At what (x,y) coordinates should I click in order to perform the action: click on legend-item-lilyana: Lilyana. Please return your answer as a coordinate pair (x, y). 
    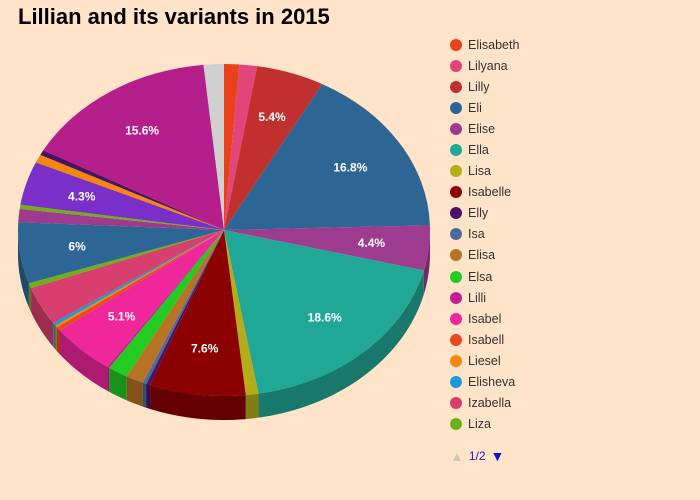
    Looking at the image, I should click on (484, 65).